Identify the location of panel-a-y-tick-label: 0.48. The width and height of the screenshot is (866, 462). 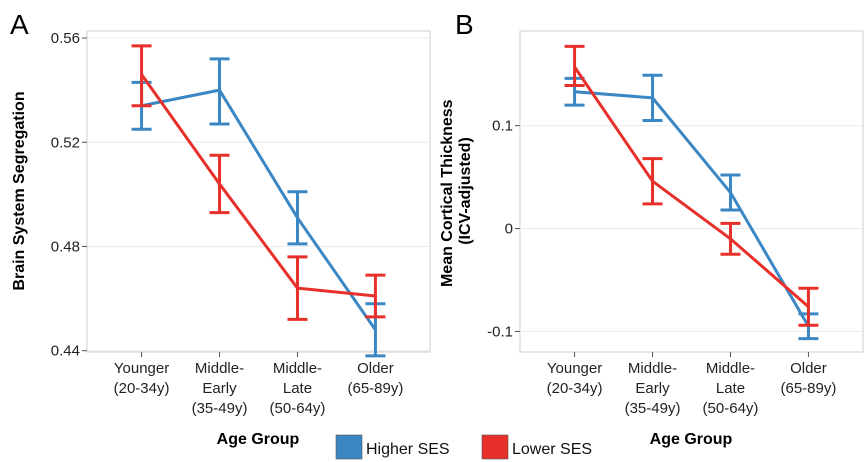
(65, 246).